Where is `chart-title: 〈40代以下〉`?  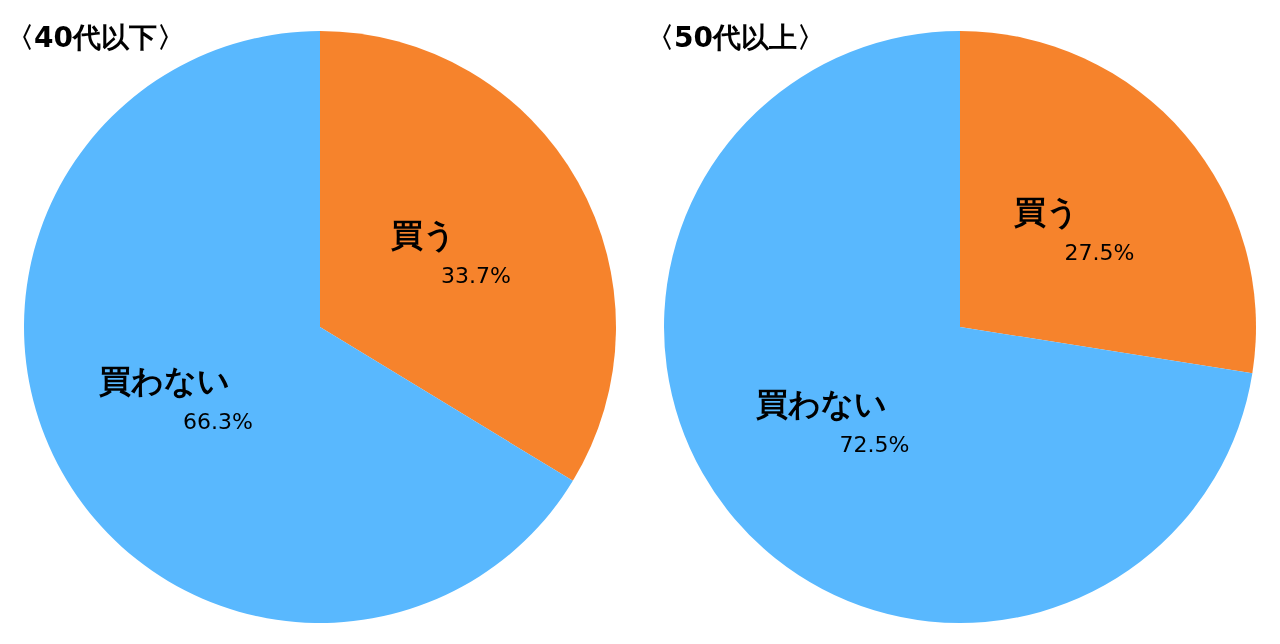 chart-title: 〈40代以下〉 is located at coordinates (95, 37).